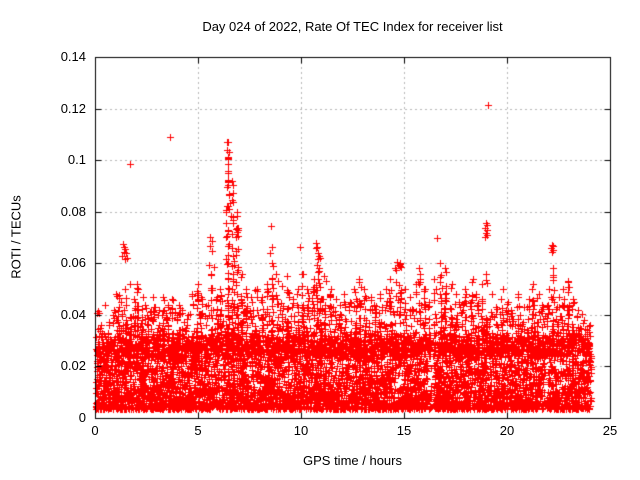 The width and height of the screenshot is (640, 480). I want to click on x-tick-label: 20, so click(507, 430).